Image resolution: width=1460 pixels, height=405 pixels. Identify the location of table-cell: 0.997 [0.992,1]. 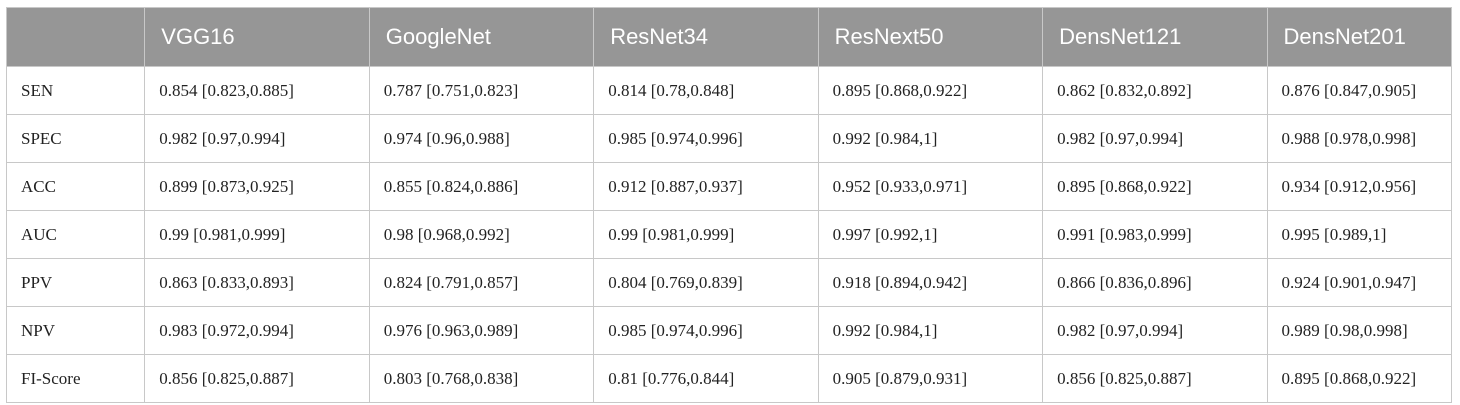
(930, 234).